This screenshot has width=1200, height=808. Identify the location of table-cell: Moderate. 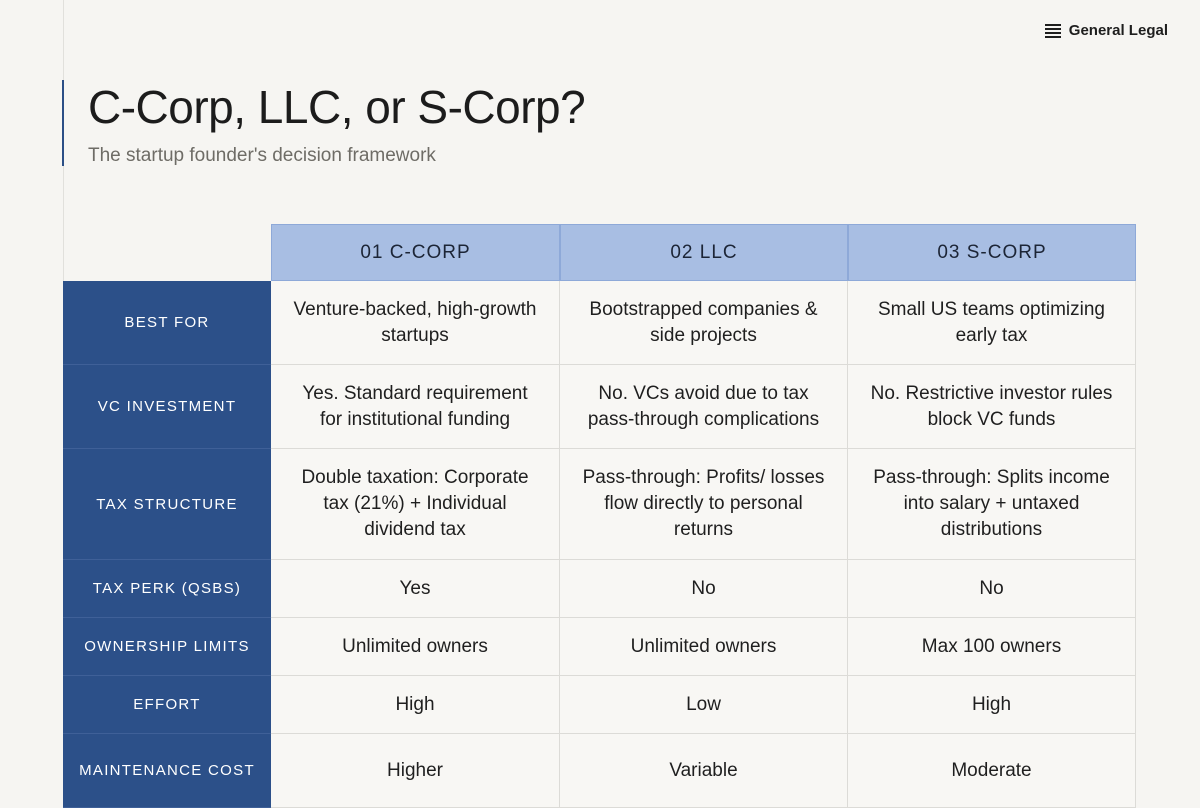
(992, 771).